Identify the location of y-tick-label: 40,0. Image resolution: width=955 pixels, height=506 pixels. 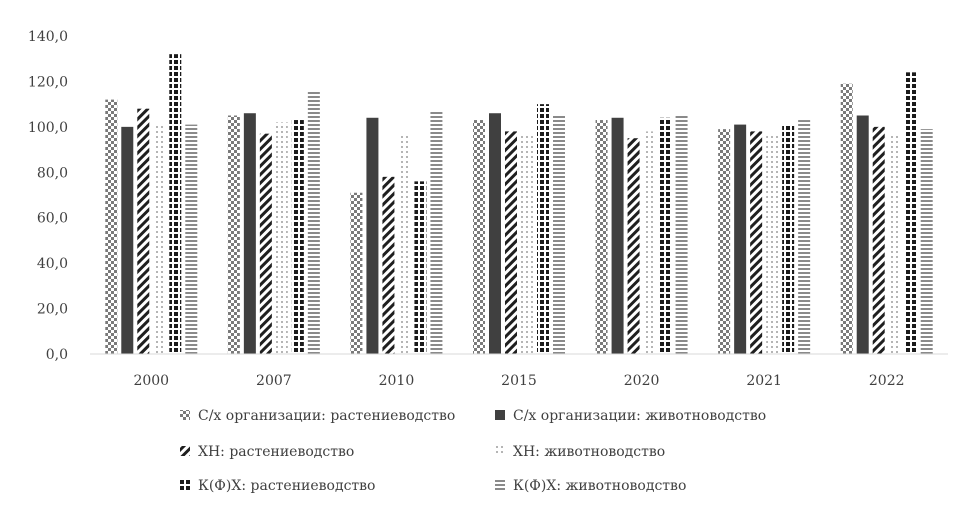
(52, 264).